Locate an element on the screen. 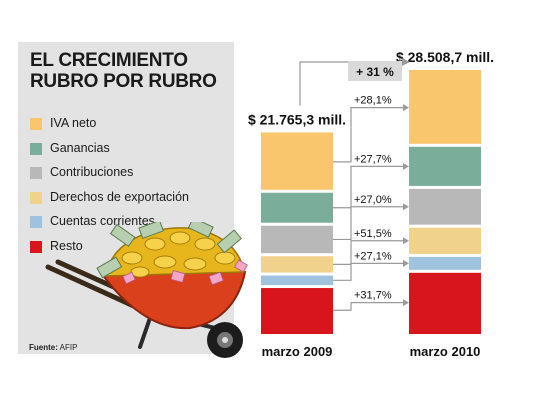 Image resolution: width=540 pixels, height=405 pixels. change-label: +27,1% is located at coordinates (373, 256).